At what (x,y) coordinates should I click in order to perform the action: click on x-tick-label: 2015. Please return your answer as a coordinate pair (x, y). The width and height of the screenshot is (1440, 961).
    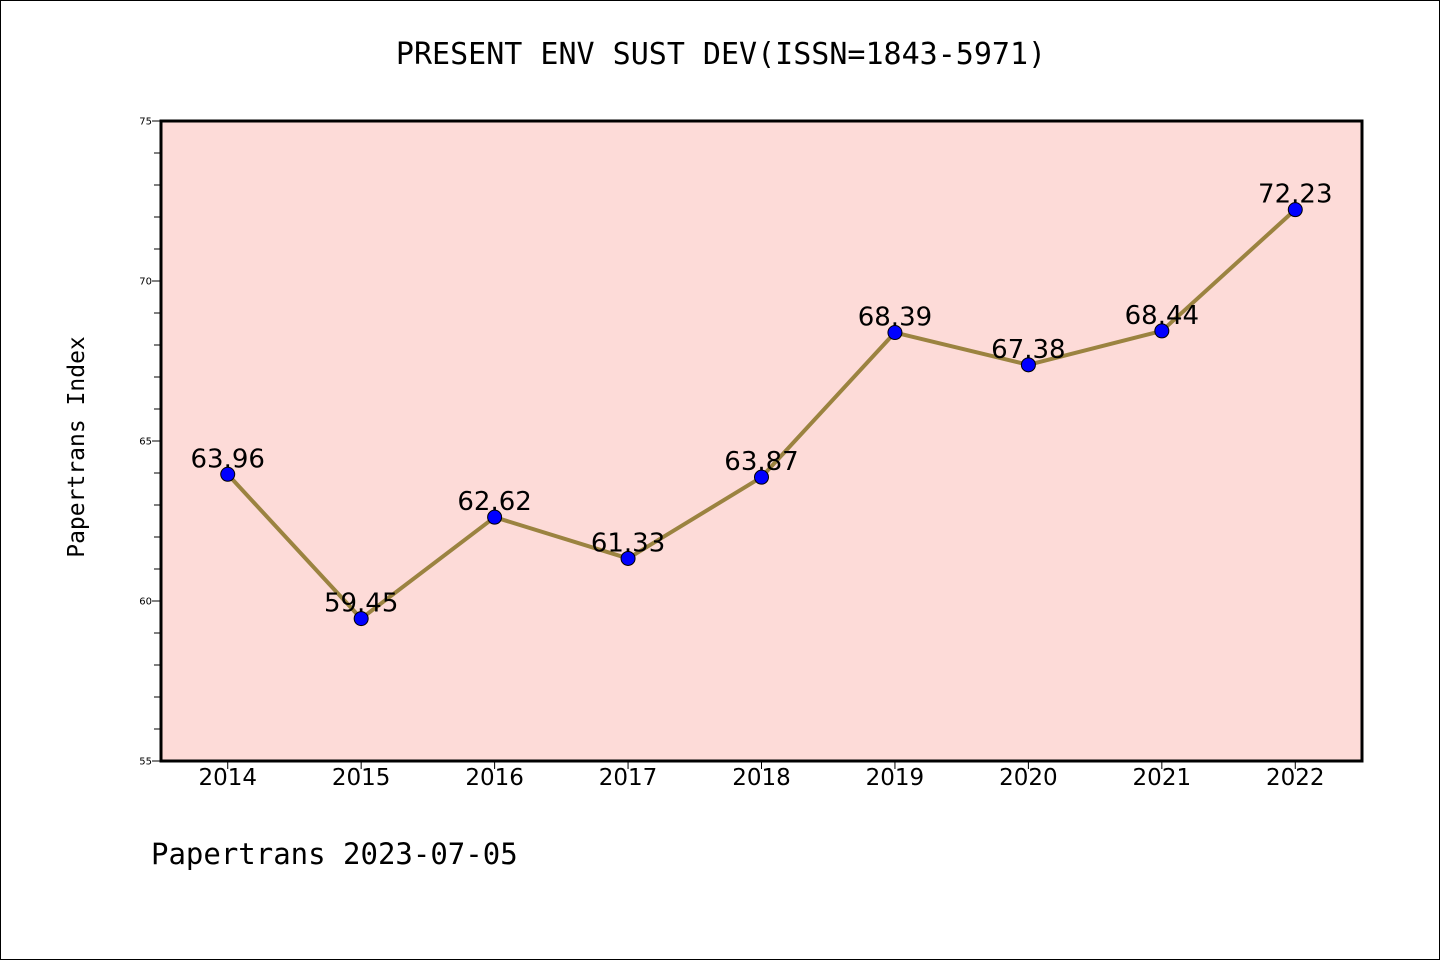
    Looking at the image, I should click on (361, 778).